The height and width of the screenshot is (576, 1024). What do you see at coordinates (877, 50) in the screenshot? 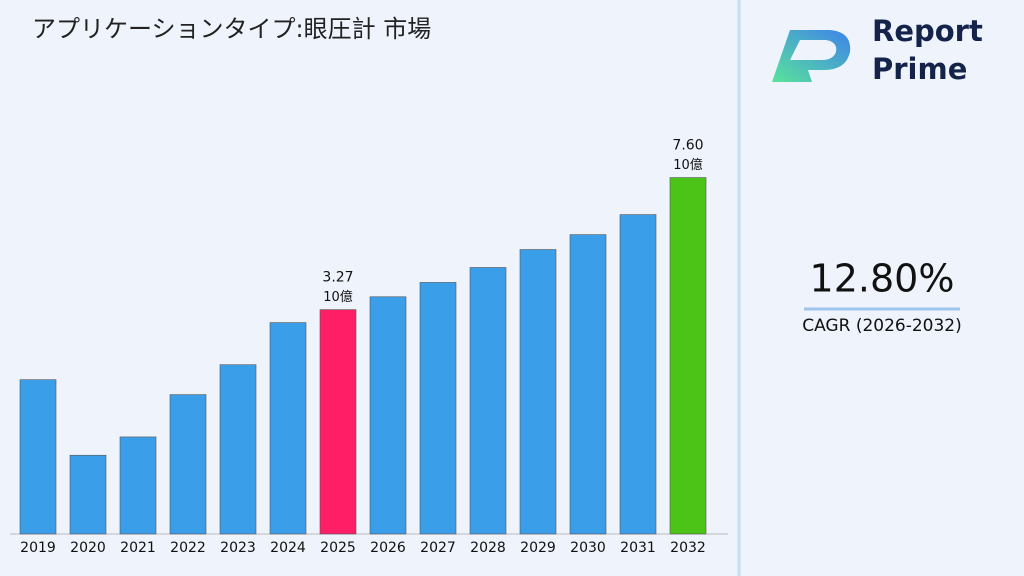
I see `logo: Report Prime` at bounding box center [877, 50].